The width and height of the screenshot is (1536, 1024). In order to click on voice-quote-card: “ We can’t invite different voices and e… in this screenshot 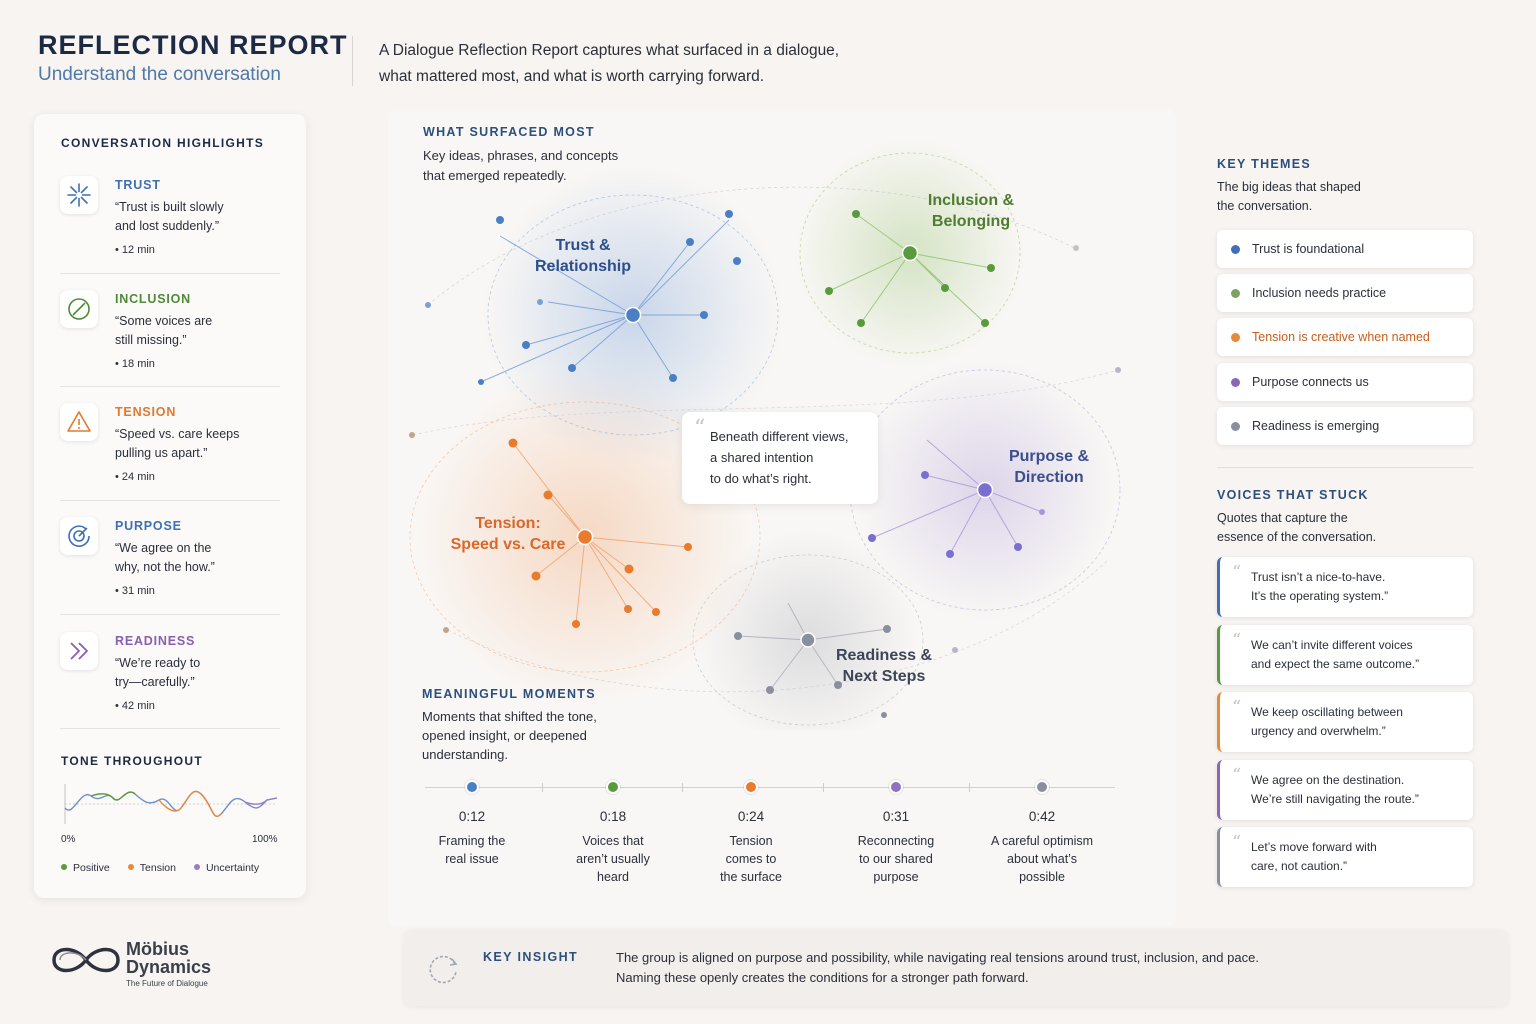, I will do `click(1345, 655)`.